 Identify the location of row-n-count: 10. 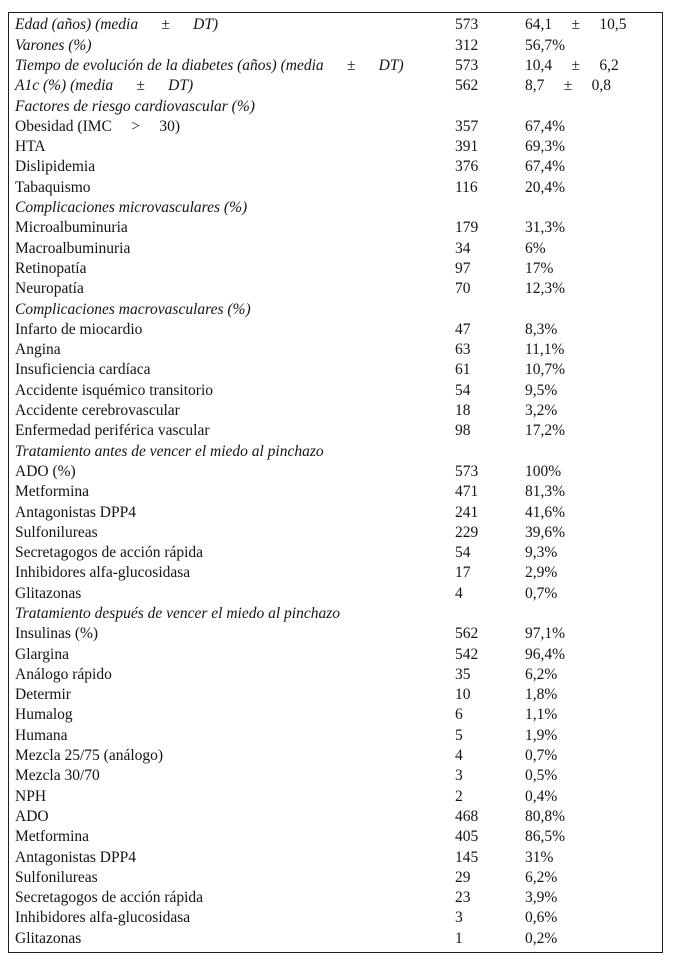
(463, 695).